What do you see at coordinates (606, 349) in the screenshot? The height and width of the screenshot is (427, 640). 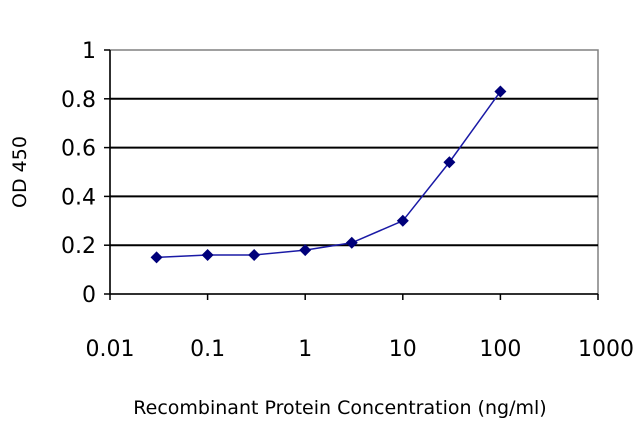 I see `x-tick-label: 1000` at bounding box center [606, 349].